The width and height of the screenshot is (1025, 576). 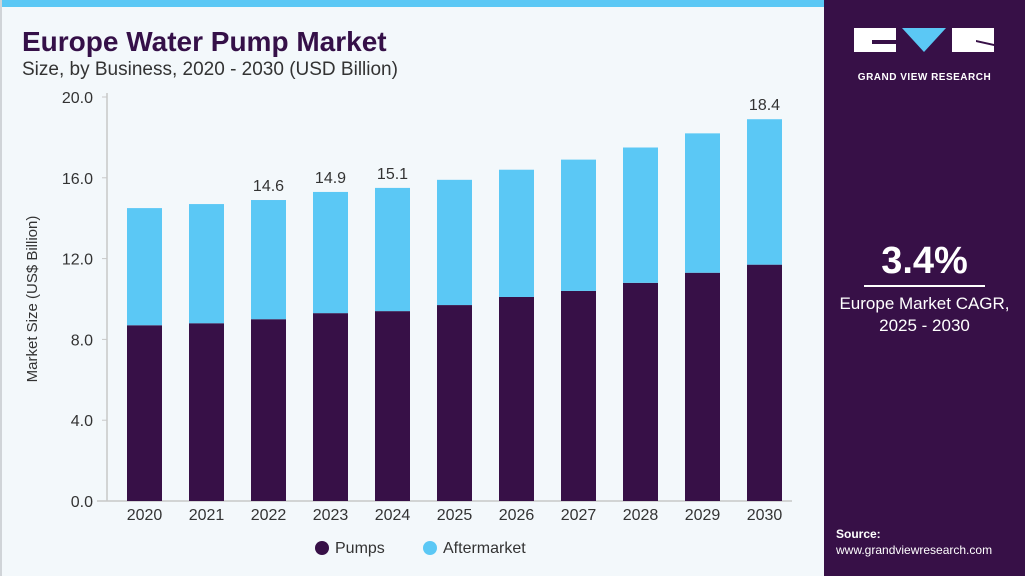 What do you see at coordinates (703, 515) in the screenshot?
I see `x-tick-label: 2029` at bounding box center [703, 515].